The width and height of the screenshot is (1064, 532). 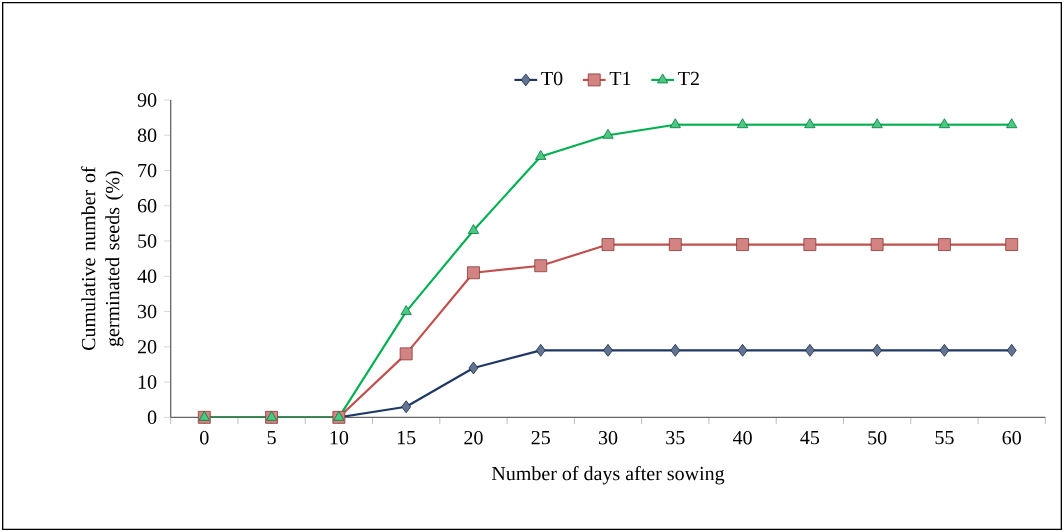 I want to click on x-tick-label: 60, so click(x=1011, y=437).